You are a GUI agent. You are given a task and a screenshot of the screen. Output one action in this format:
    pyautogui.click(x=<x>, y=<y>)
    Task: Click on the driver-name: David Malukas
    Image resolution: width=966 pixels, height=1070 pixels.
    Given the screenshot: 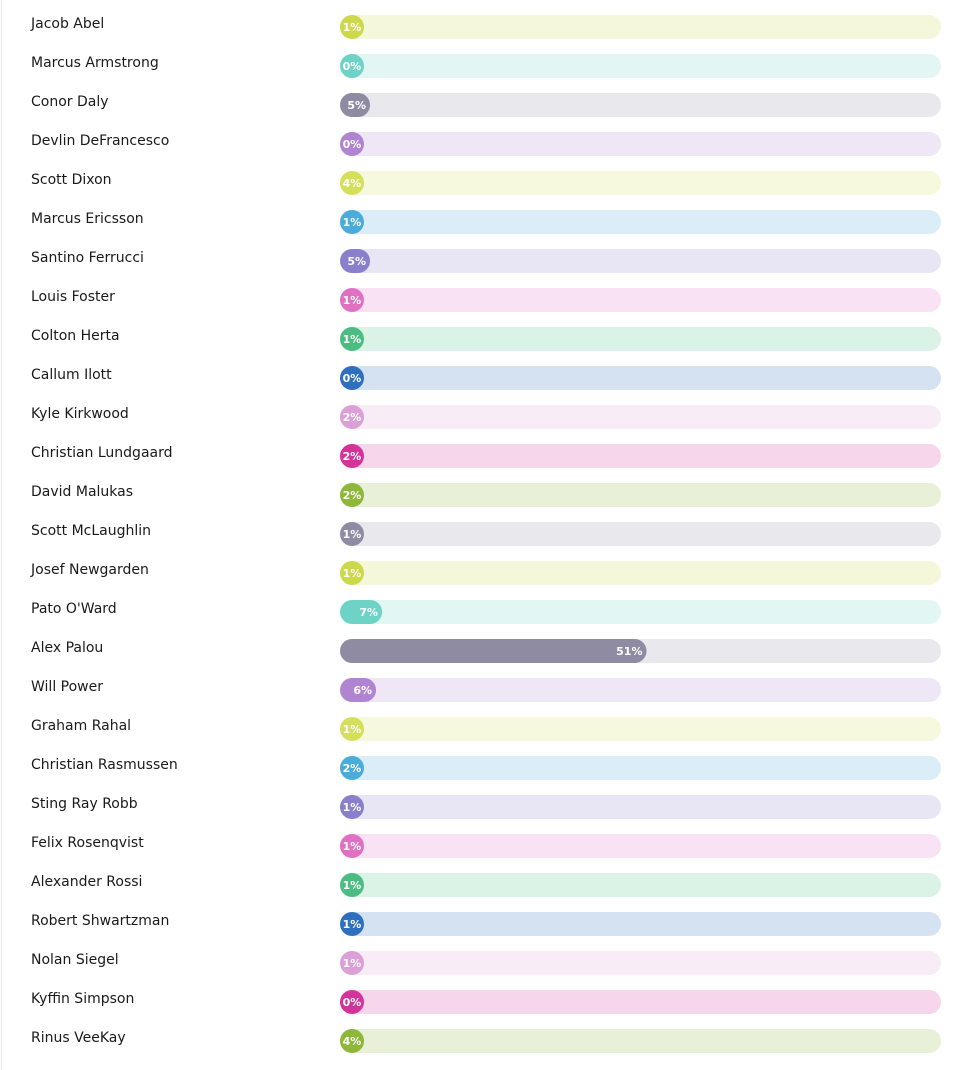 What is the action you would take?
    pyautogui.click(x=82, y=492)
    